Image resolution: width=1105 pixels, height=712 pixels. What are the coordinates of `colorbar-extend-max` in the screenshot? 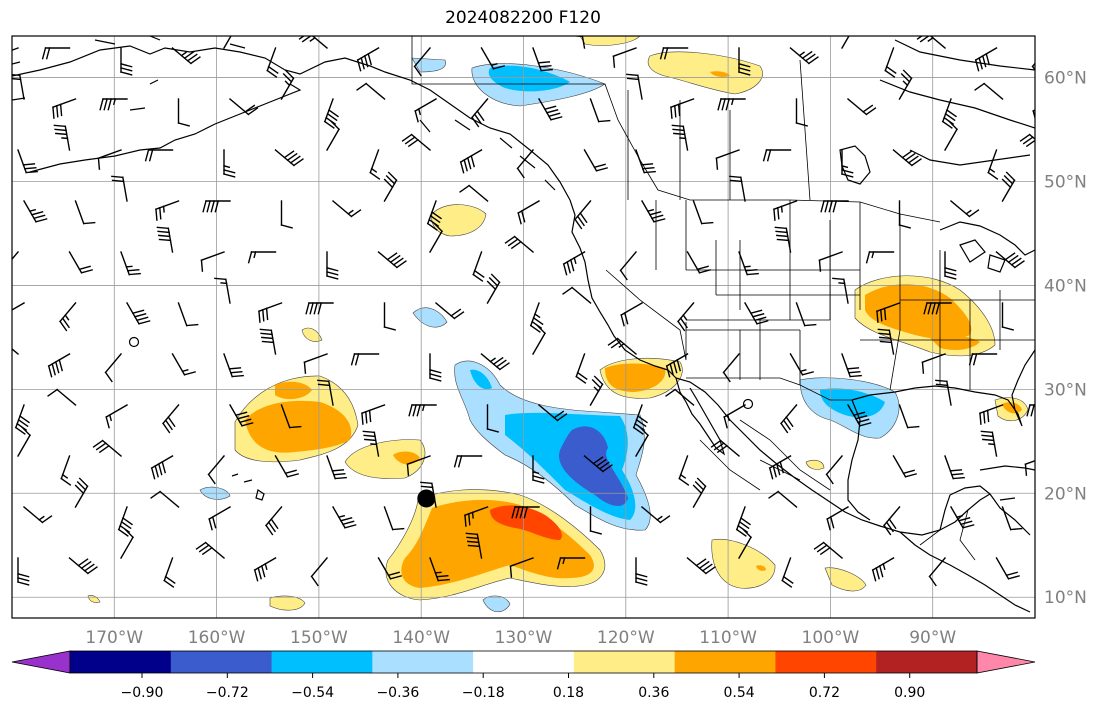 It's located at (1006, 662).